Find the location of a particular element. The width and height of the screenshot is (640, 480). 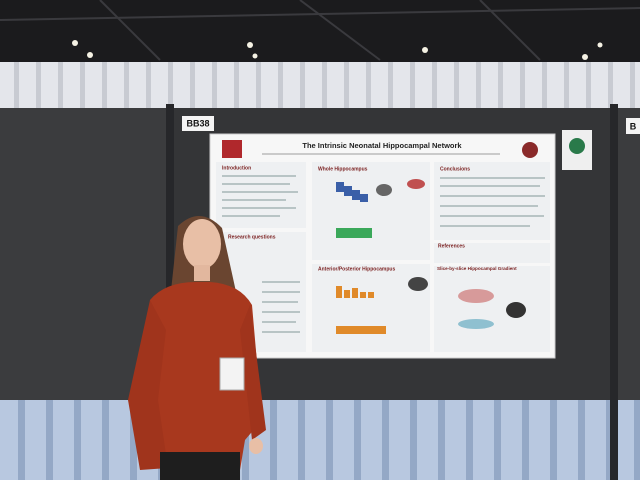

section-heading: Whole Hippocampus is located at coordinates (343, 169).